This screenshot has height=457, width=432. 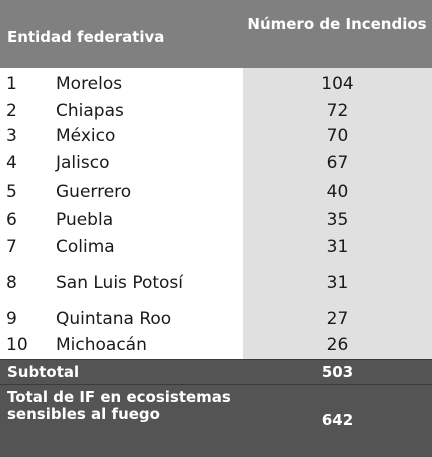 I want to click on row-value: 40, so click(x=337, y=192).